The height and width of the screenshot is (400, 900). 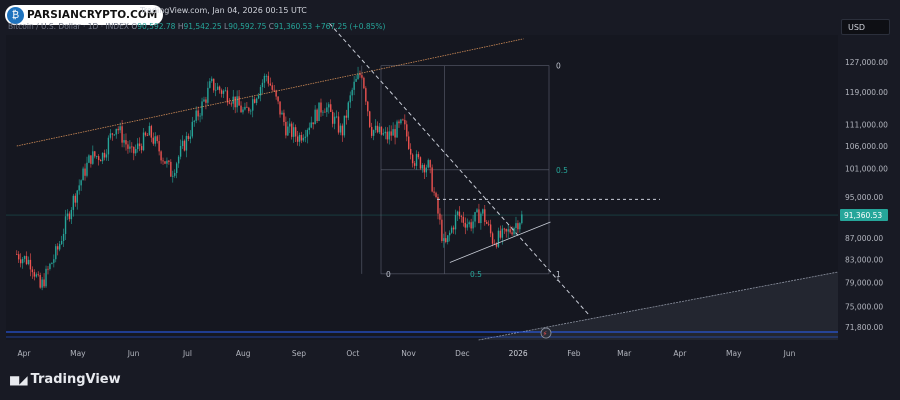 What do you see at coordinates (680, 353) in the screenshot?
I see `x-tick-label: Apr` at bounding box center [680, 353].